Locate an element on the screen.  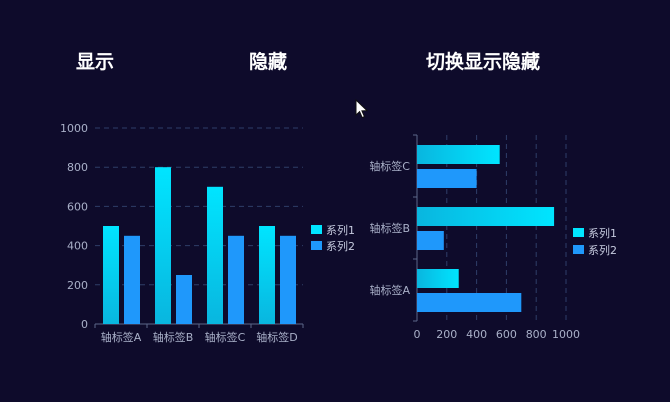
toggle-visibility-button: 切换显示隐藏 is located at coordinates (483, 62).